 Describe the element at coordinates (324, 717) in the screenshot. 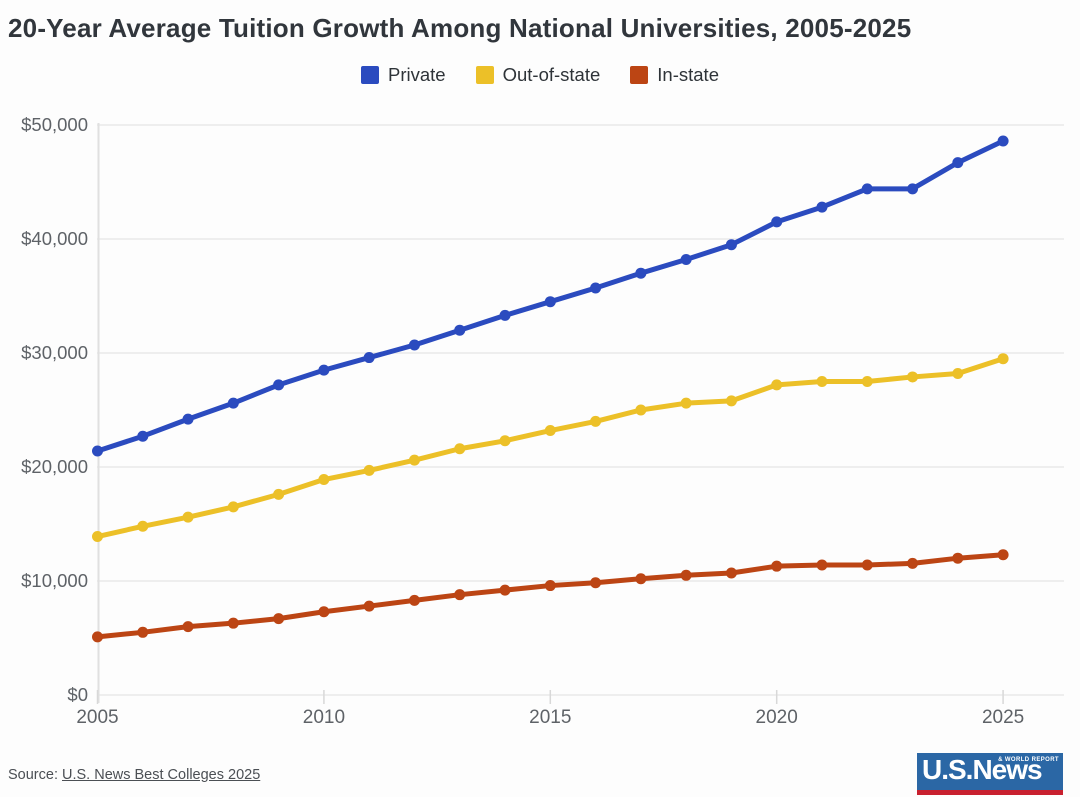

I see `x-axis-label: 2010` at that location.